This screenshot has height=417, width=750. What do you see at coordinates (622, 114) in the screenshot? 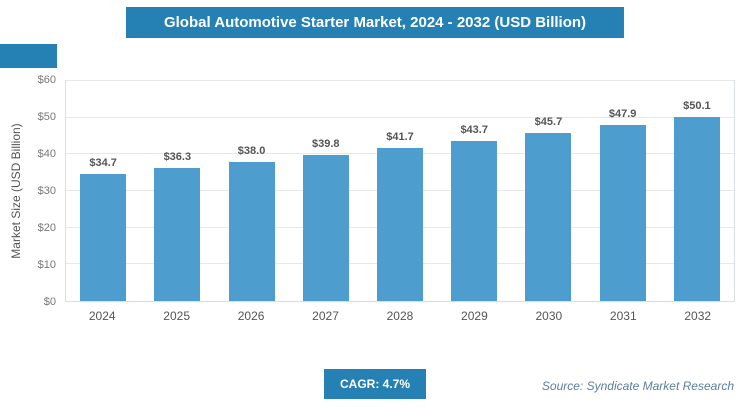
I see `bar-value-label: $47.9` at bounding box center [622, 114].